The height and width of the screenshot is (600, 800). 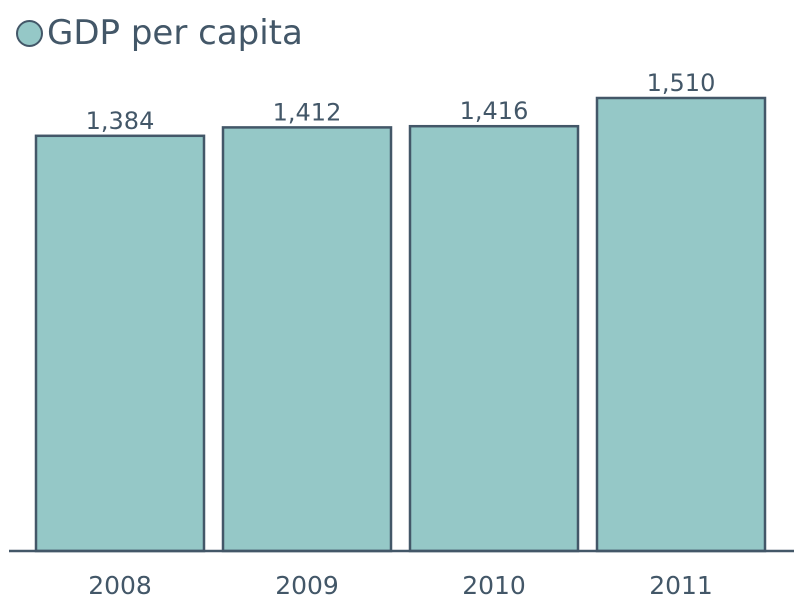 What do you see at coordinates (120, 121) in the screenshot?
I see `value-label-2008: 1,384` at bounding box center [120, 121].